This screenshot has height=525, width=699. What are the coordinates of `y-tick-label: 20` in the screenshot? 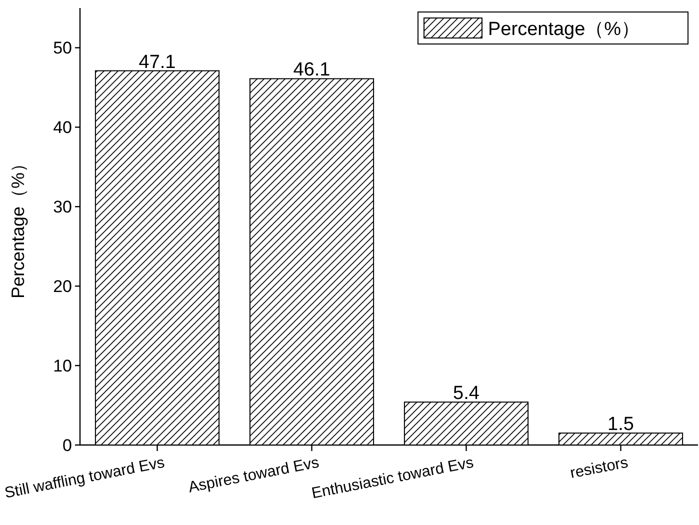 It's located at (62, 286).